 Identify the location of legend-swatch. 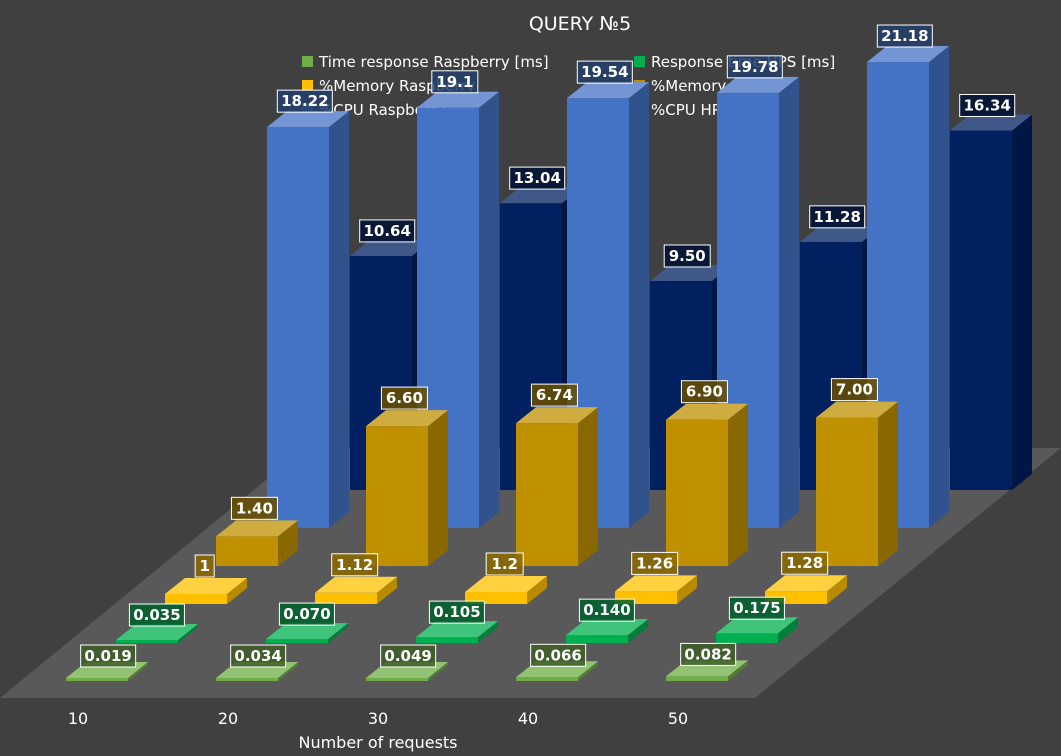
(307, 61).